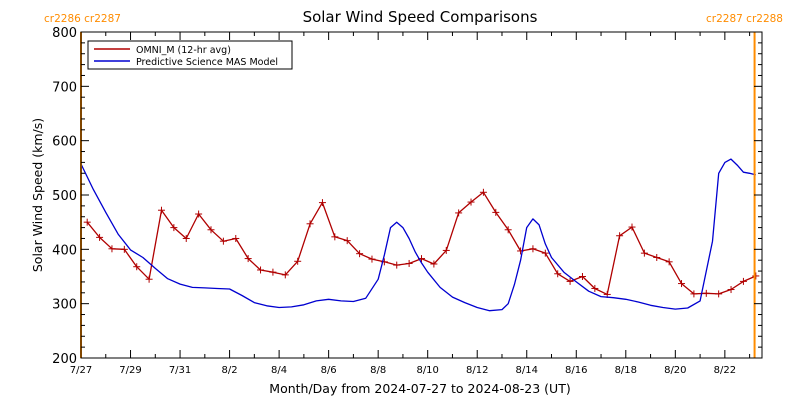 This screenshot has height=404, width=800. What do you see at coordinates (477, 370) in the screenshot?
I see `x-tick-label: 8/12` at bounding box center [477, 370].